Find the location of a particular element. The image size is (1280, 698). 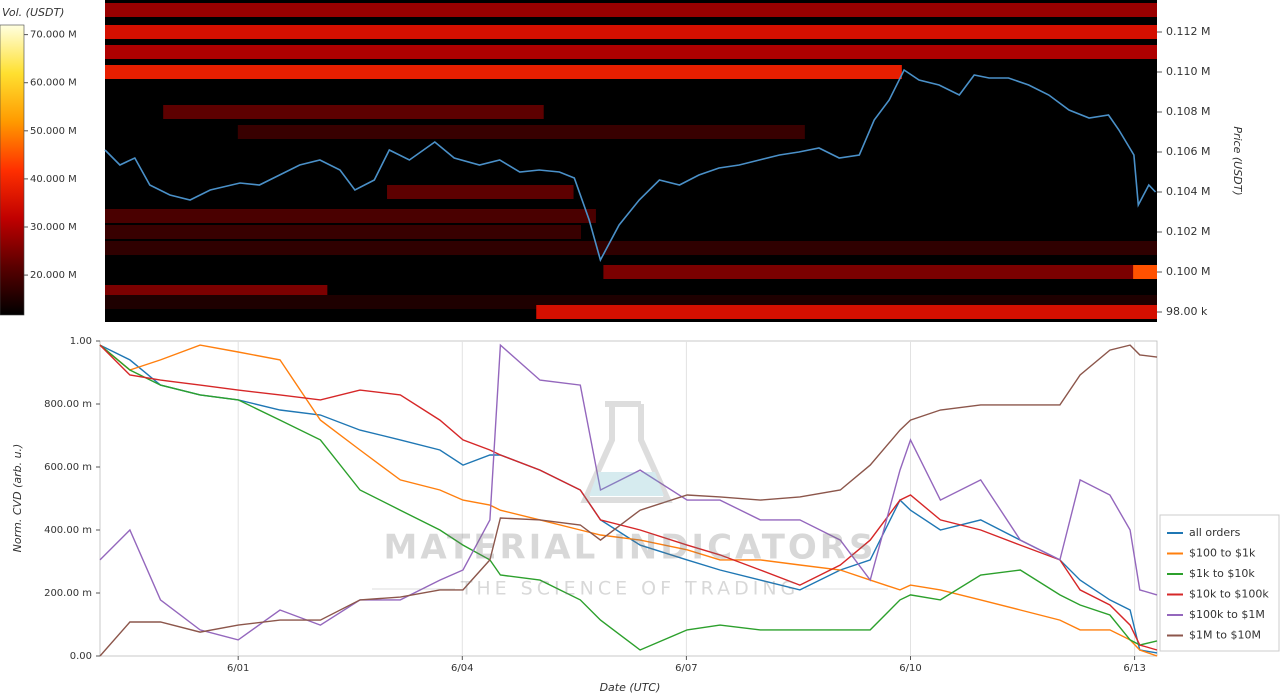

price-tick-label: 0.104 M is located at coordinates (1188, 191).